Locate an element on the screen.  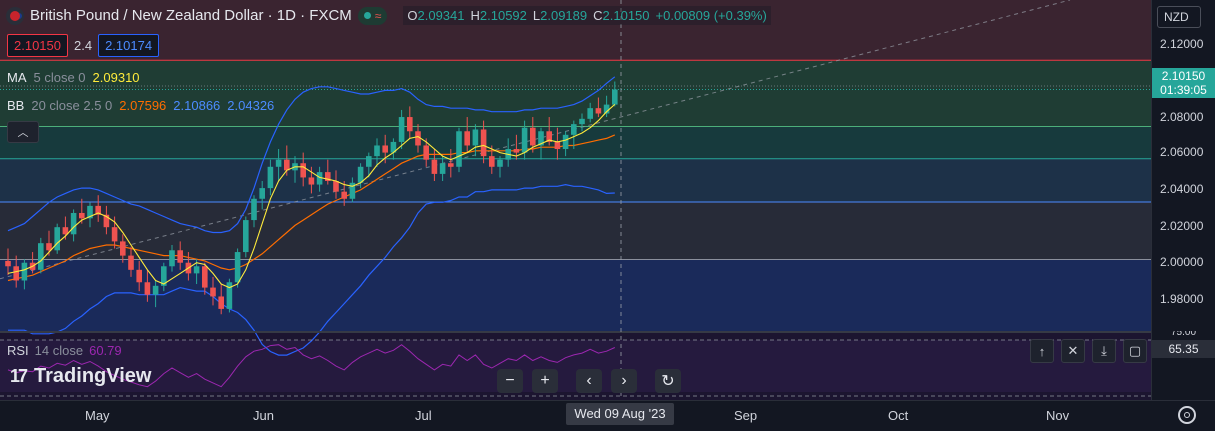
rsi-axis-tick: 75.00 is located at coordinates (1183, 334).